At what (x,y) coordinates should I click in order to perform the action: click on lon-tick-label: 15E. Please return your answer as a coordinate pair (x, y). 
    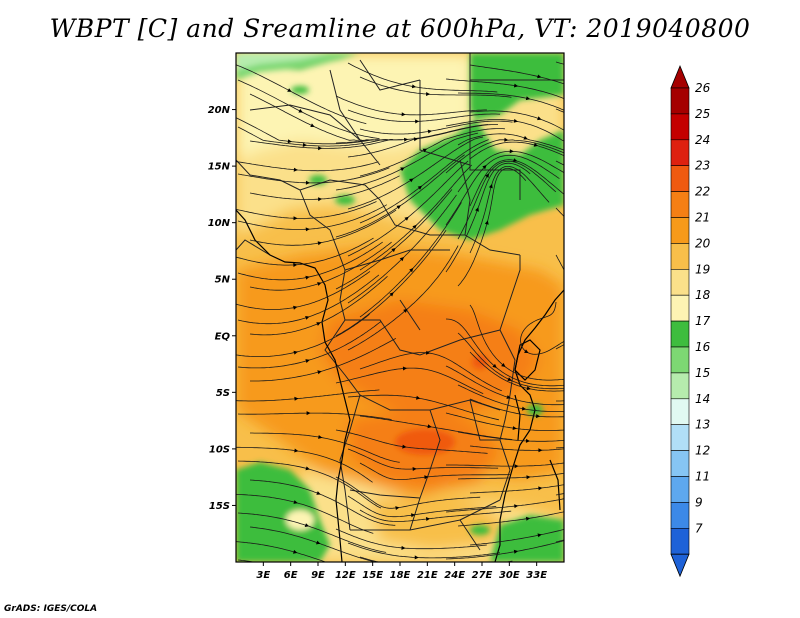
    Looking at the image, I should click on (372, 575).